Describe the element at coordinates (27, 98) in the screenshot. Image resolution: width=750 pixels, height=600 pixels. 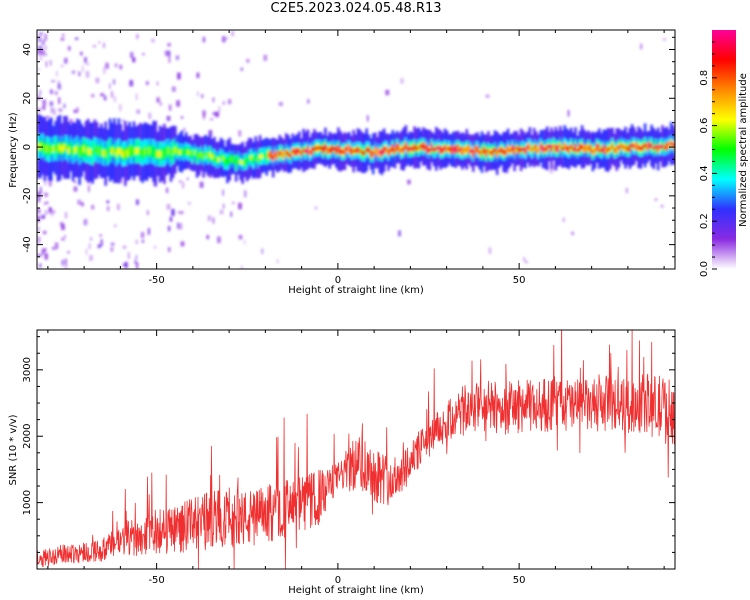
I see `y-tick-label: 20` at that location.